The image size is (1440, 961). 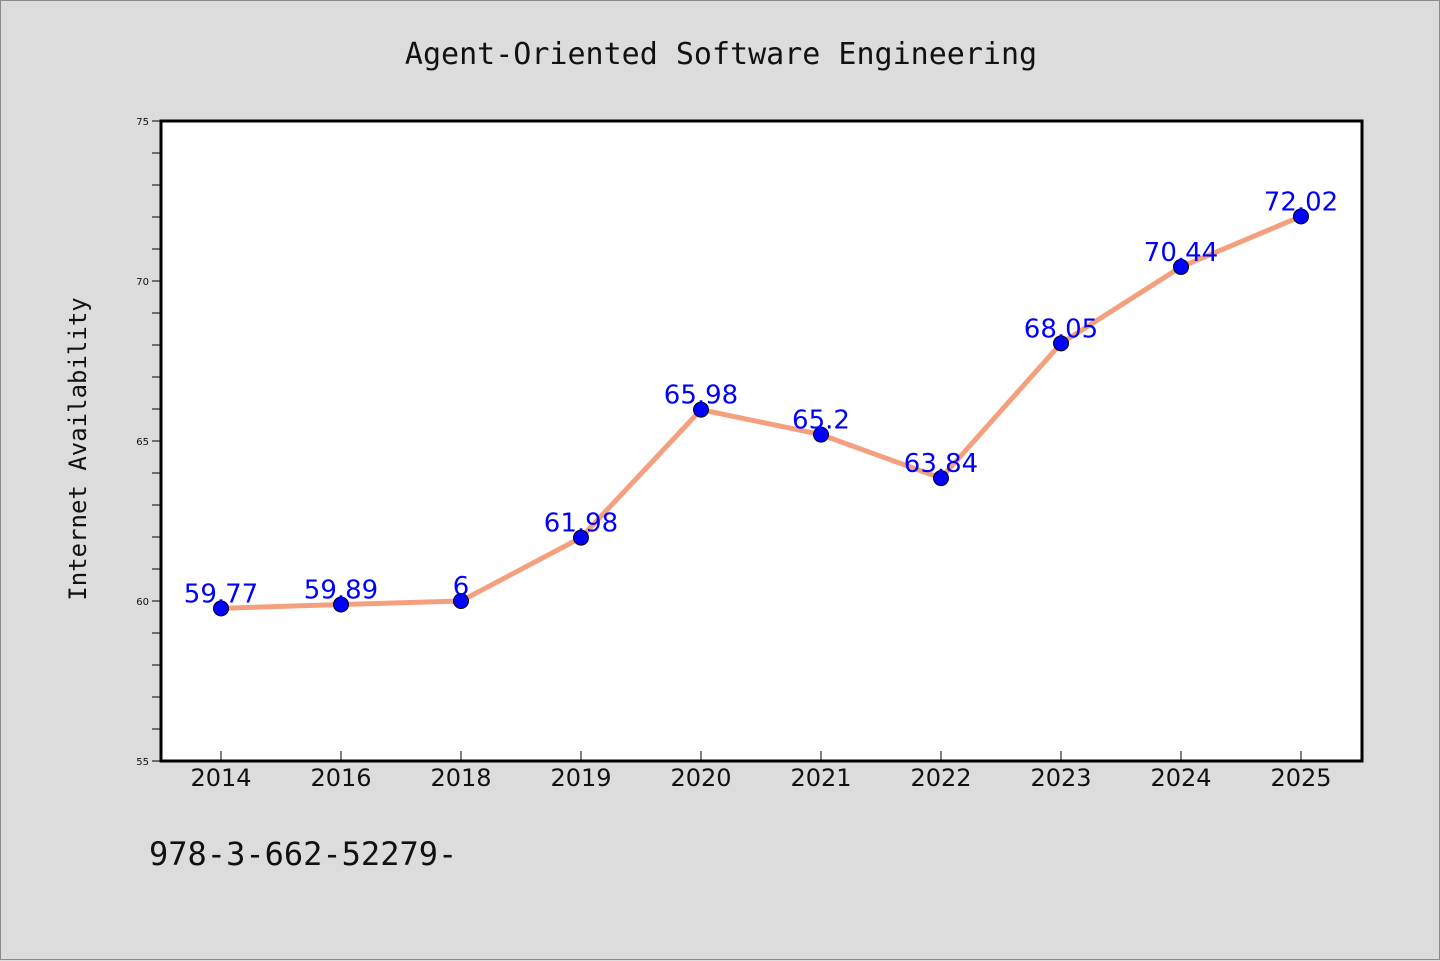 What do you see at coordinates (721, 54) in the screenshot?
I see `chart-title: Agent-Oriented Software Engineering` at bounding box center [721, 54].